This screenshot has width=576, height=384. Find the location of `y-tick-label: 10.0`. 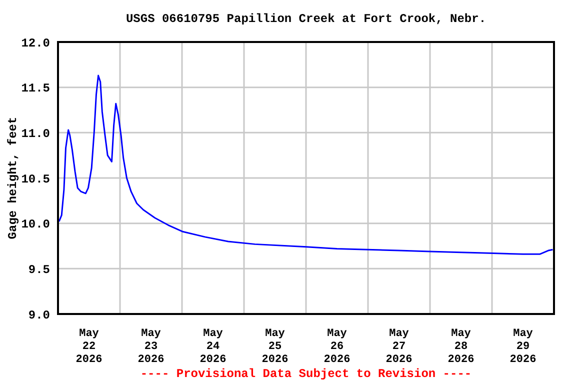

y-tick-label: 10.0 is located at coordinates (35, 225).